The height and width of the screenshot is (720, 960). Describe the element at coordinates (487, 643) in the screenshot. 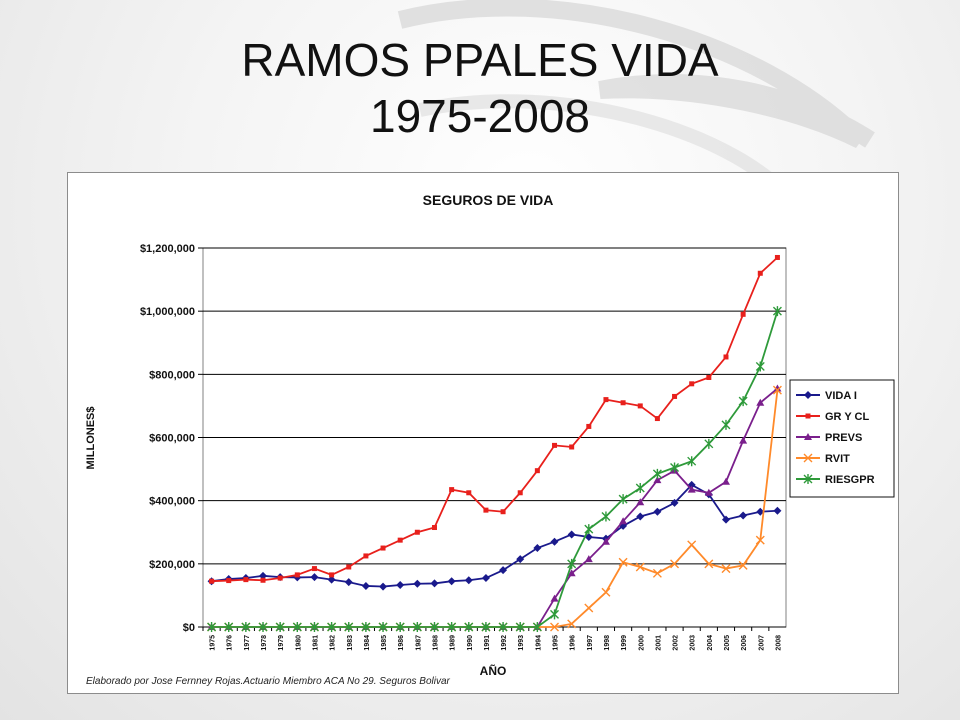

I see `x-tick-label: 1991` at that location.